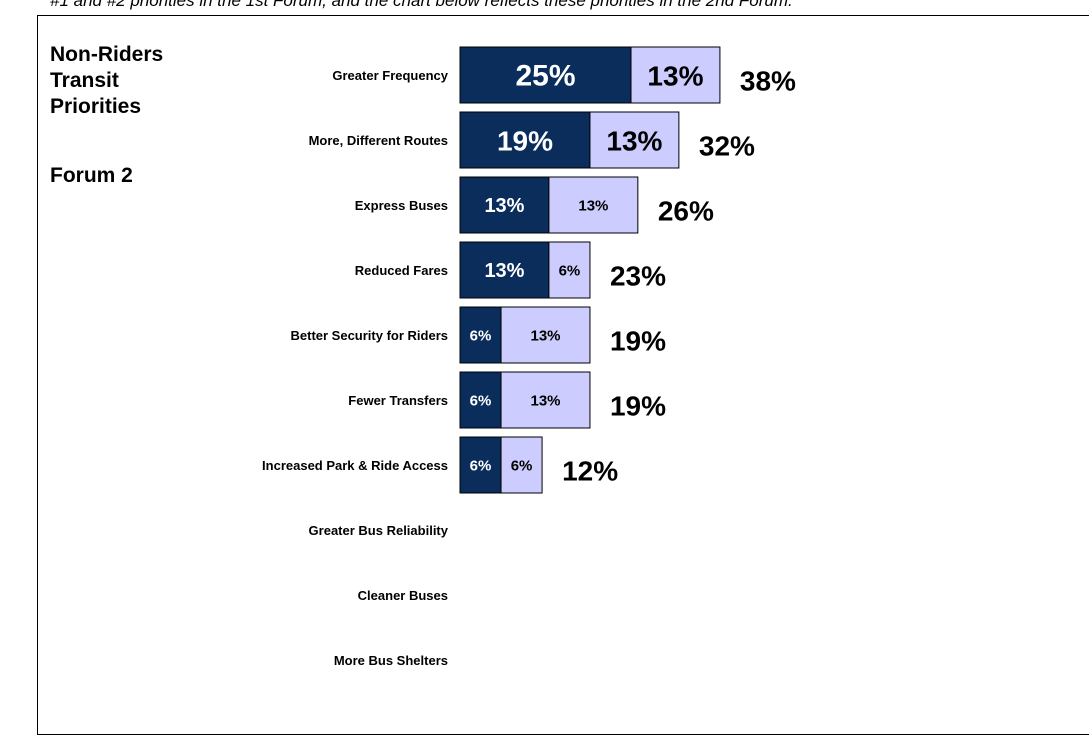  I want to click on category-label: Cleaner Buses, so click(402, 595).